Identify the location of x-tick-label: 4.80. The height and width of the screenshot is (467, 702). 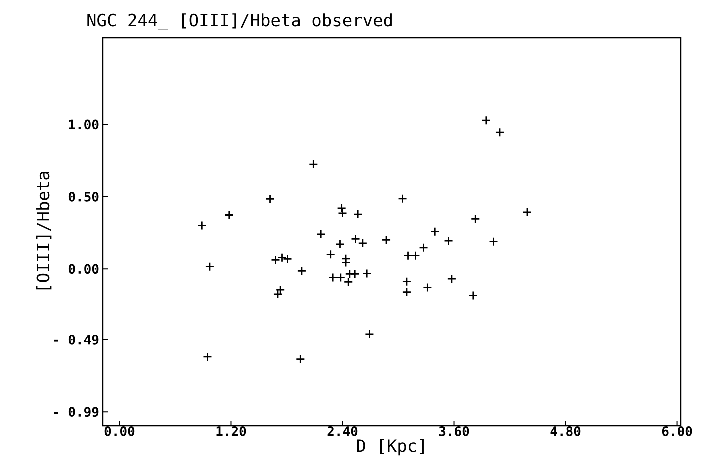
(565, 431).